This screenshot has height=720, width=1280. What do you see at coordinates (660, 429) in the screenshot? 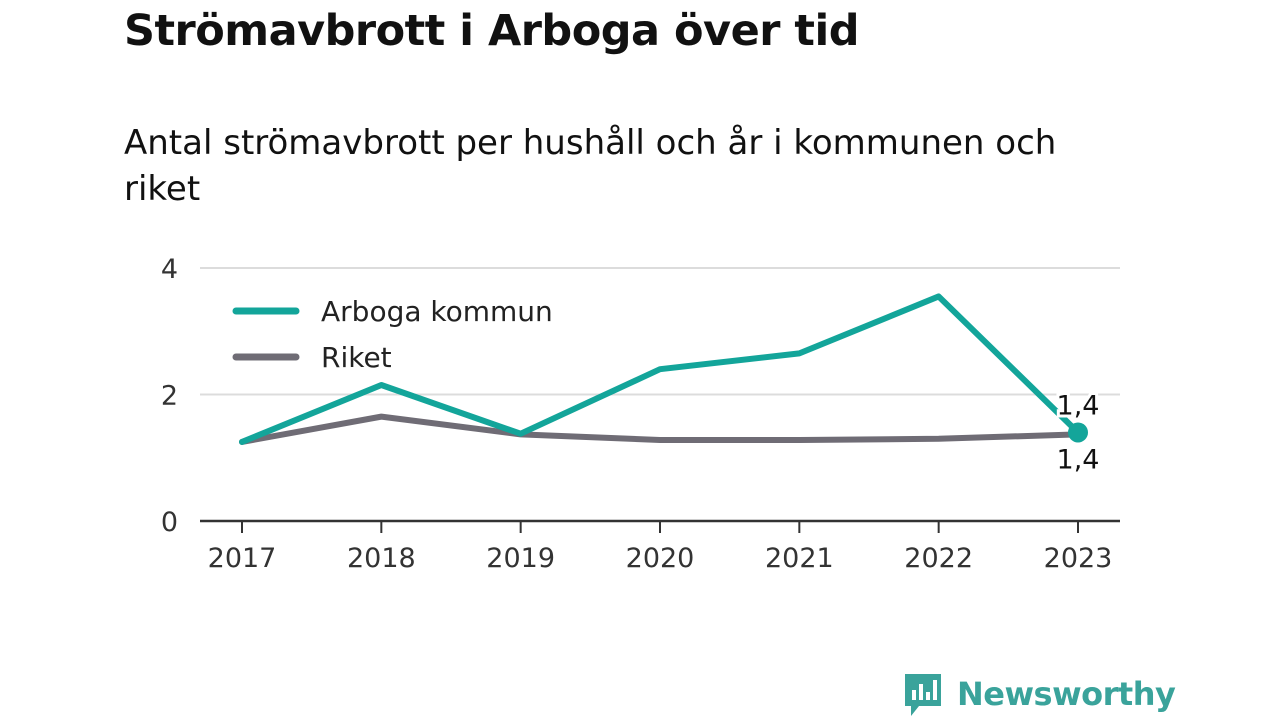
I see `series-line-riket` at bounding box center [660, 429].